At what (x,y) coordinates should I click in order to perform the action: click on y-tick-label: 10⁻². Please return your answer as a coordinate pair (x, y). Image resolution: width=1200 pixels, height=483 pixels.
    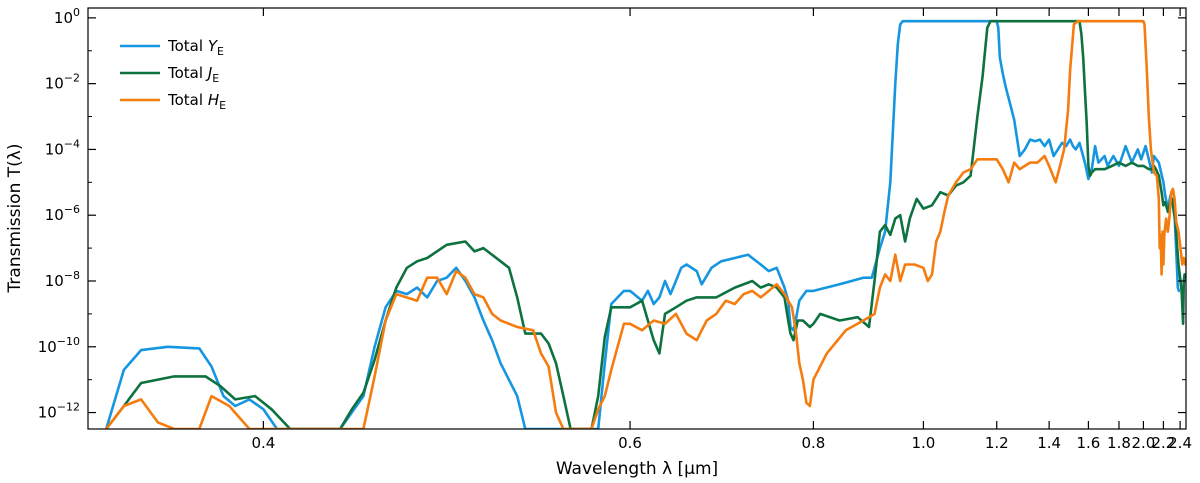
    Looking at the image, I should click on (62, 82).